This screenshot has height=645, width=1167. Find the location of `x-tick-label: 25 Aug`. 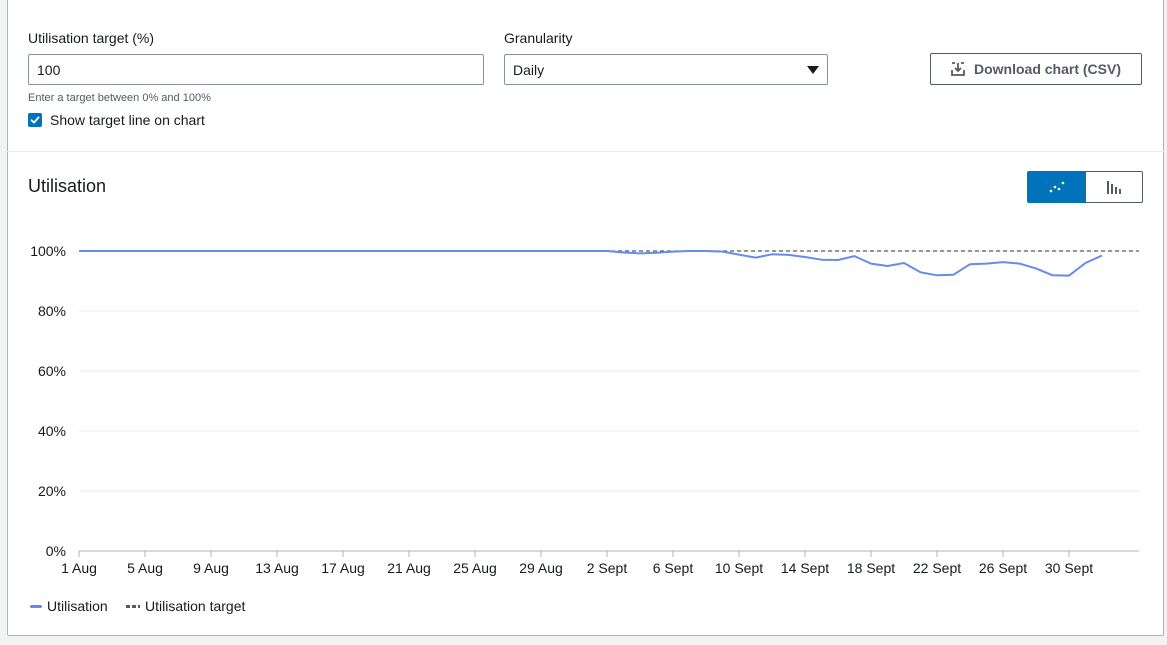

x-tick-label: 25 Aug is located at coordinates (475, 568).